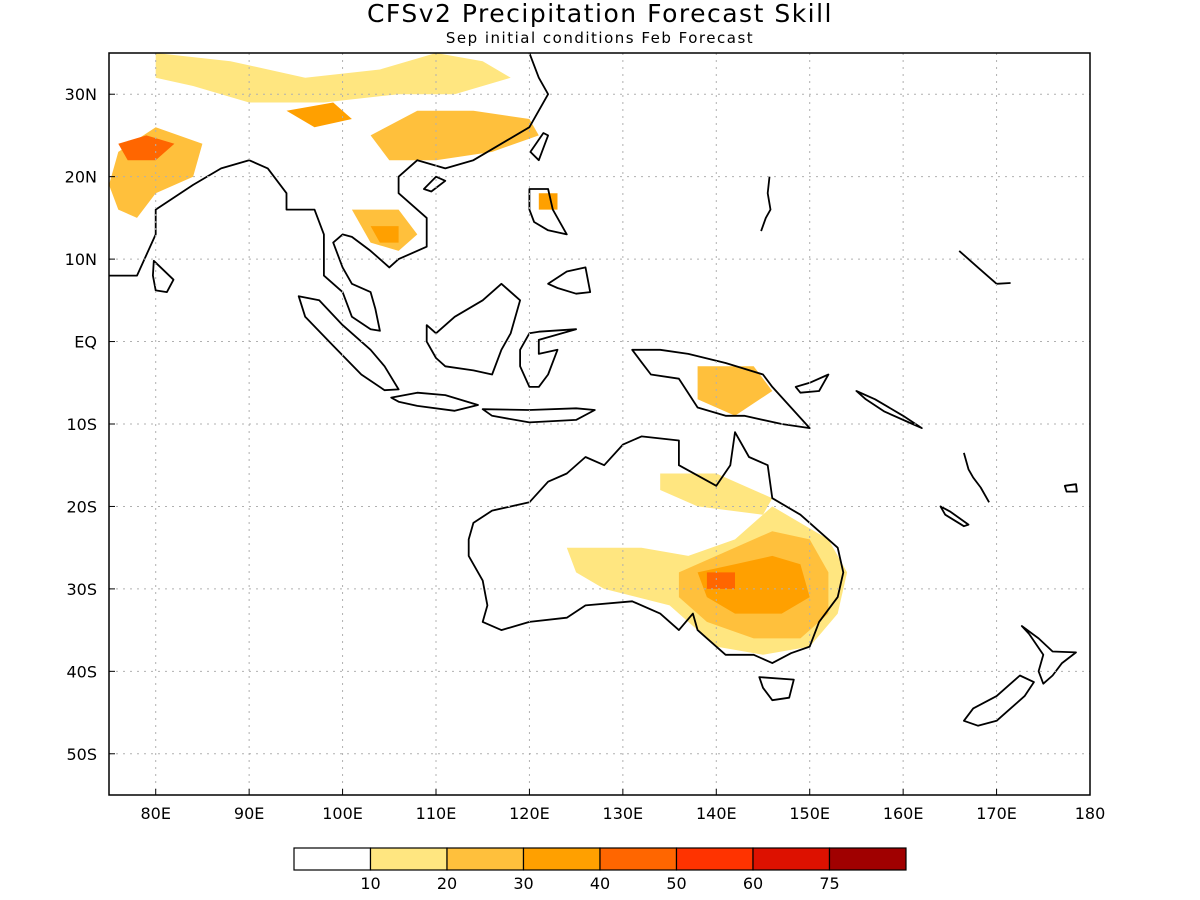 This screenshot has height=900, width=1200. I want to click on coastline-lesser-sunda, so click(538, 415).